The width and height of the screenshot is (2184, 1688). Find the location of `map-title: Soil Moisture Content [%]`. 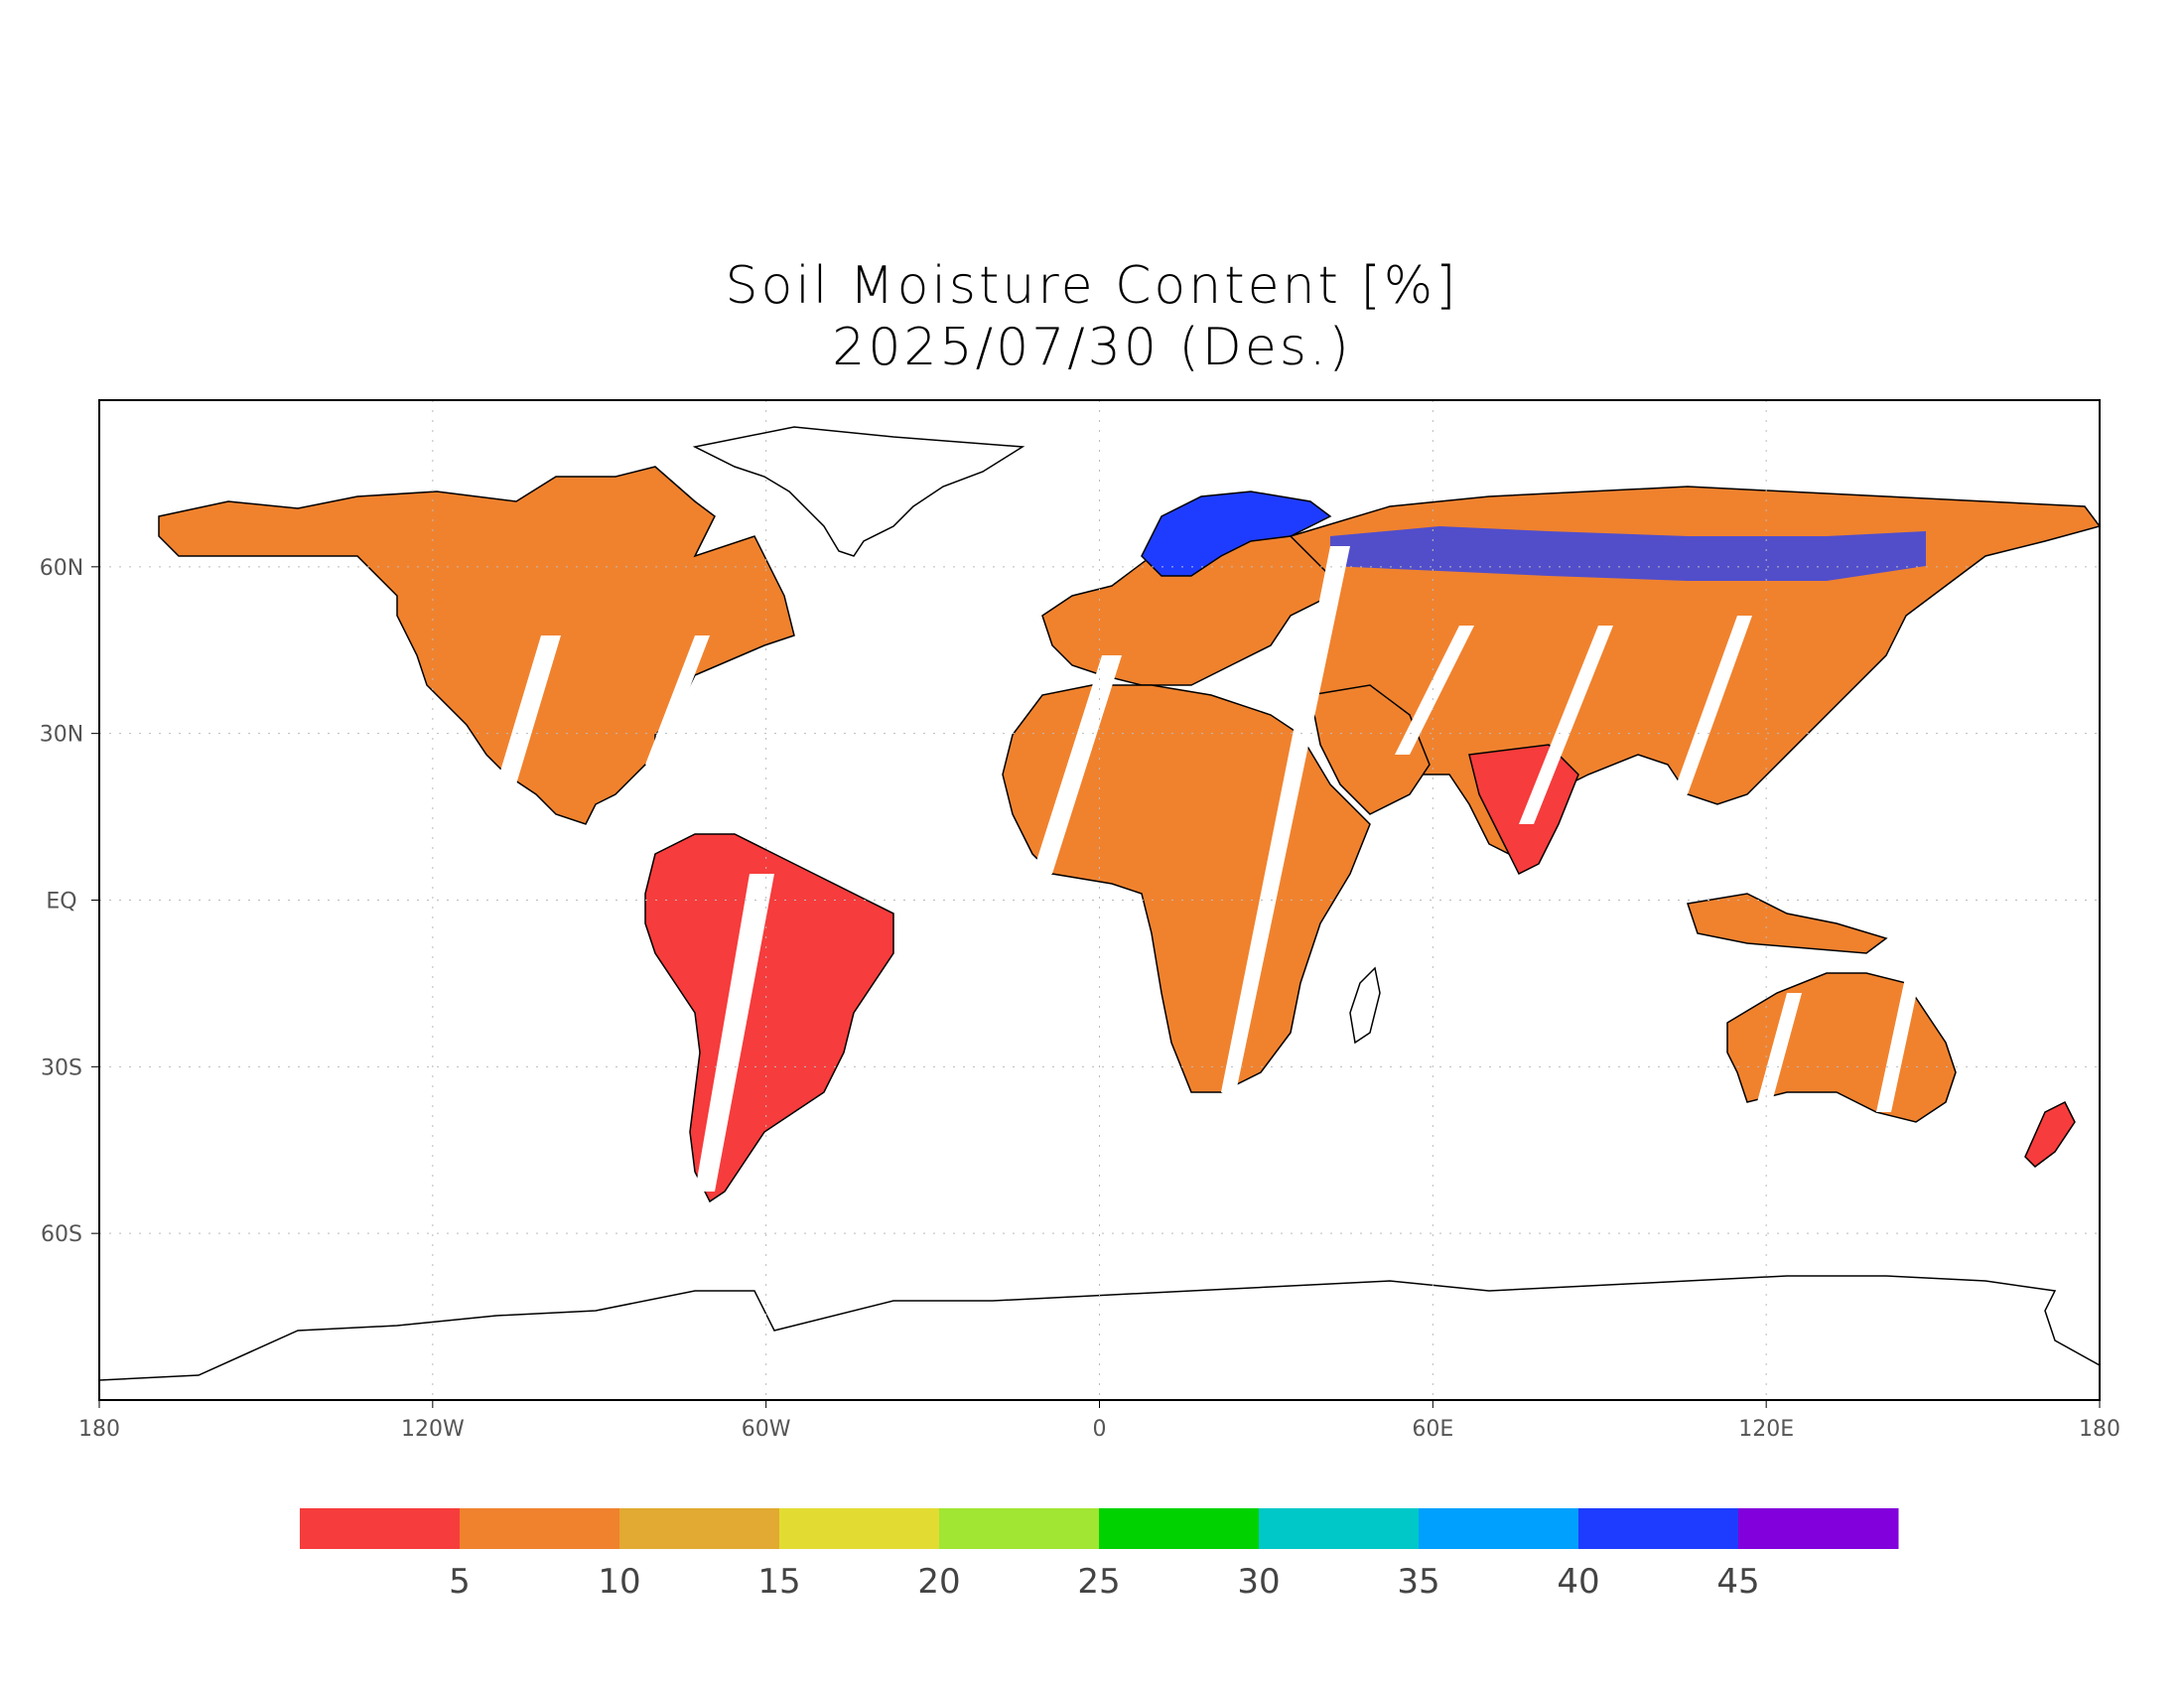

map-title: Soil Moisture Content [%] is located at coordinates (1092, 286).